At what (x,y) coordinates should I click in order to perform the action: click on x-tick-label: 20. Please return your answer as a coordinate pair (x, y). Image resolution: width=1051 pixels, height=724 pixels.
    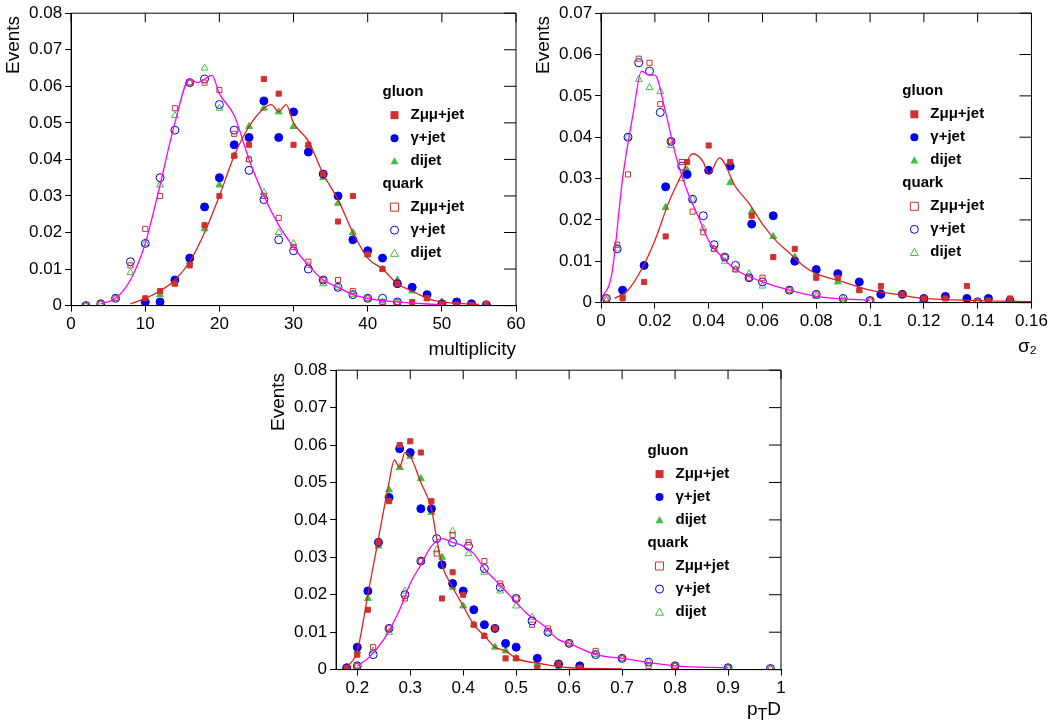
    Looking at the image, I should click on (219, 324).